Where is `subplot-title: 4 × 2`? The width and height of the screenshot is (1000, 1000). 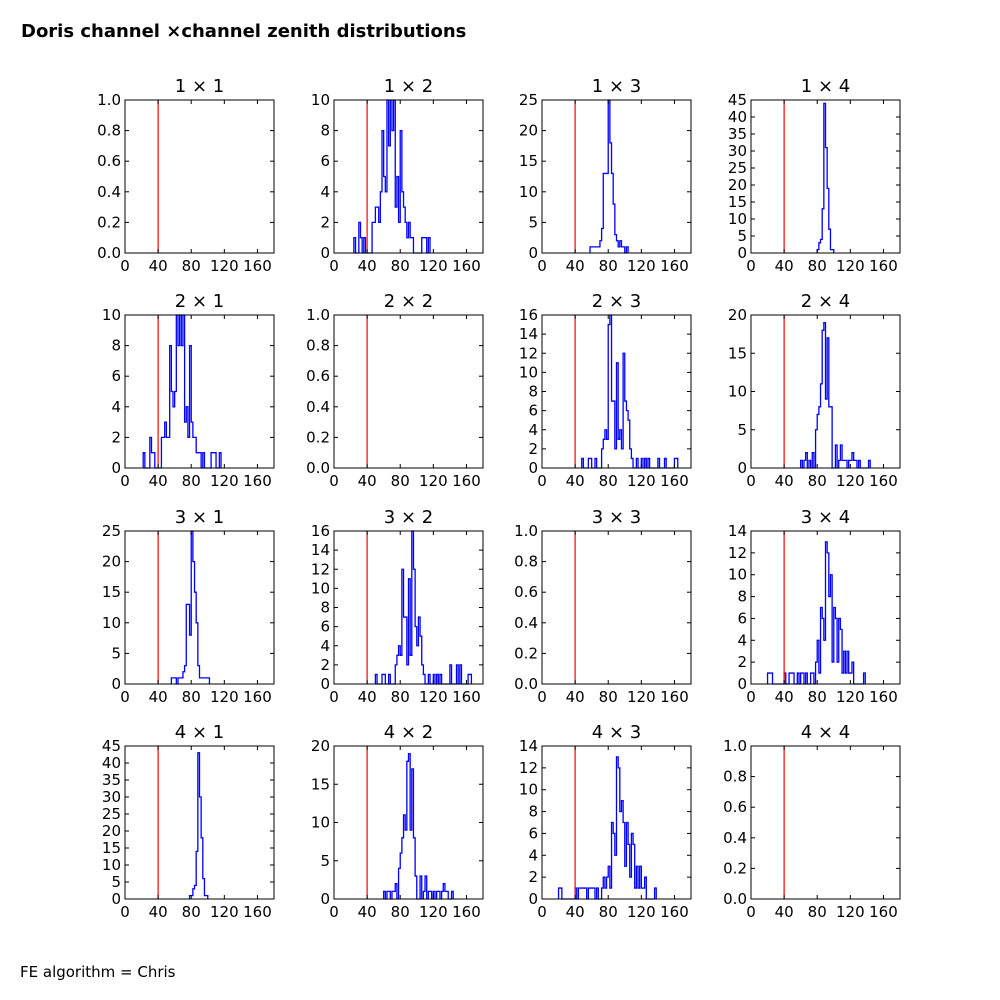 subplot-title: 4 × 2 is located at coordinates (408, 732).